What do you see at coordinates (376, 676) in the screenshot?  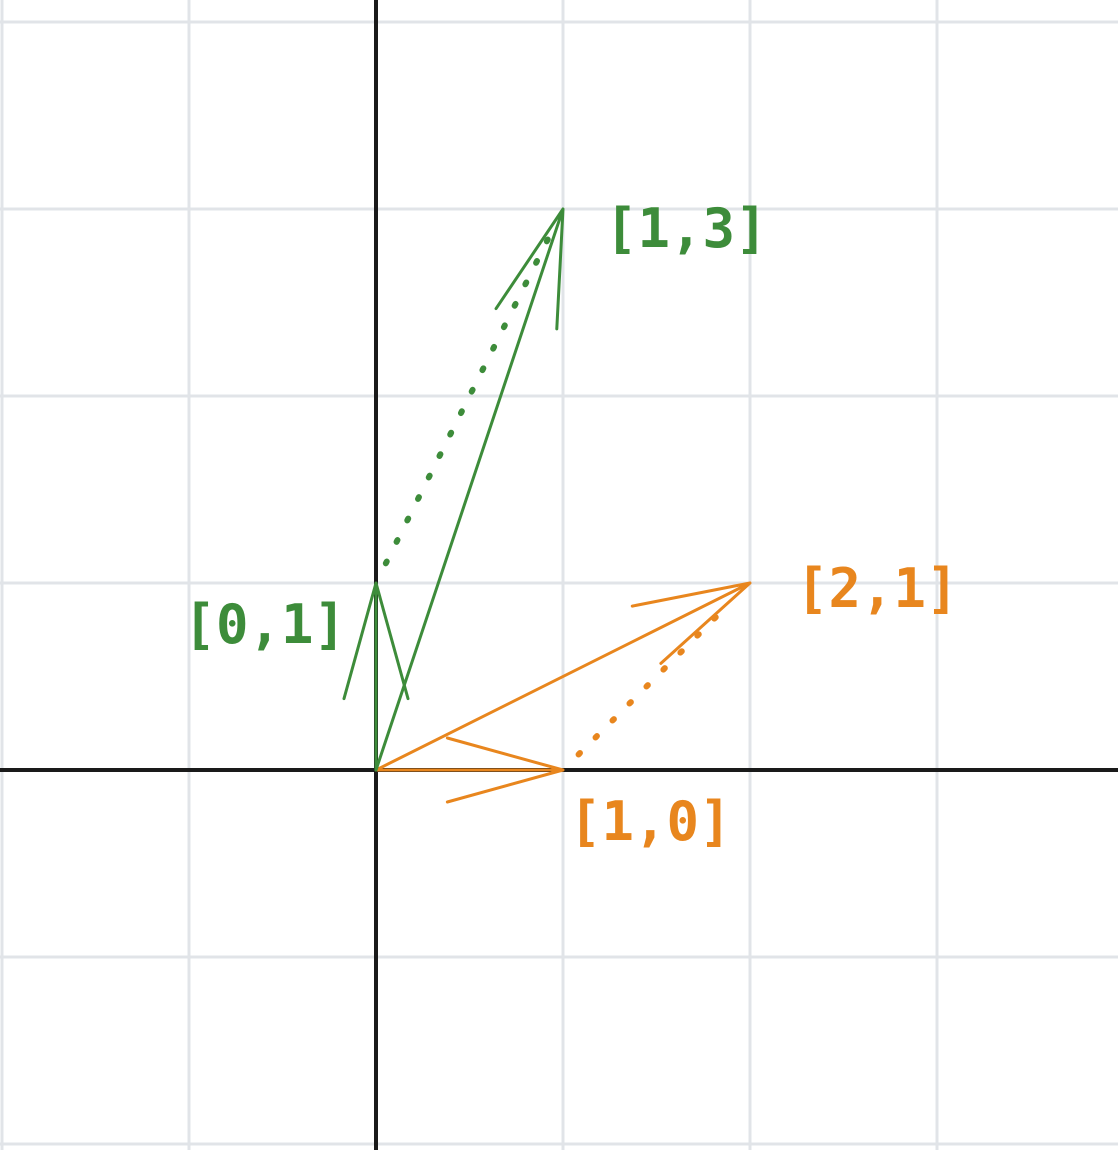 I see `vector-e2` at bounding box center [376, 676].